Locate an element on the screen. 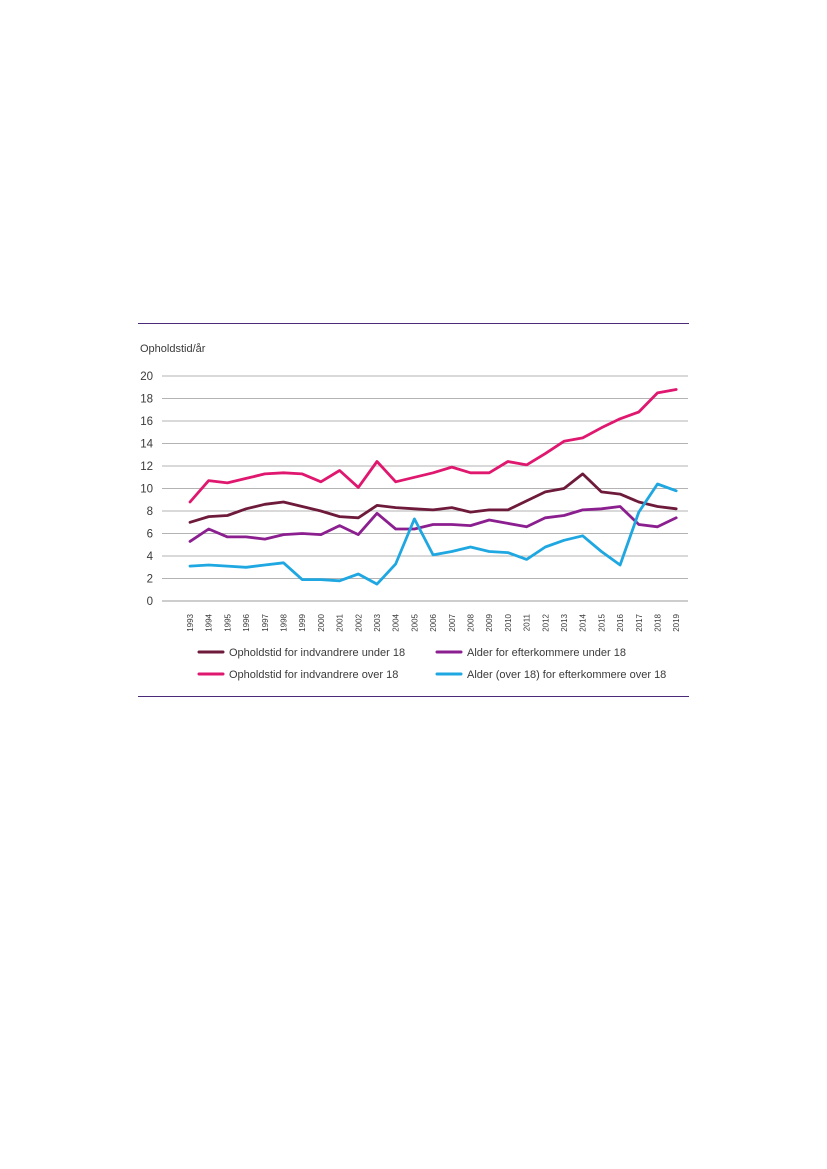 The height and width of the screenshot is (1169, 827). legend-label-3: Opholdstid for indvandrere over 18 is located at coordinates (313, 675).